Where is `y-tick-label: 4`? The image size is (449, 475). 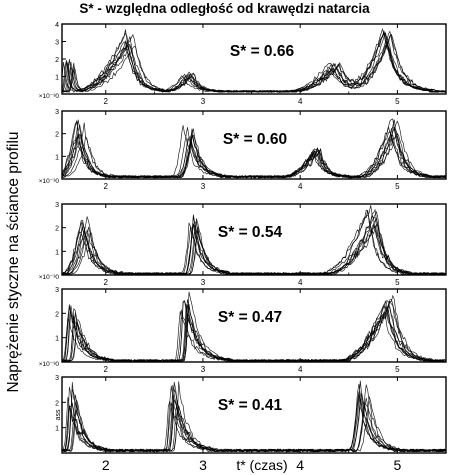
y-tick-label: 4 is located at coordinates (57, 25).